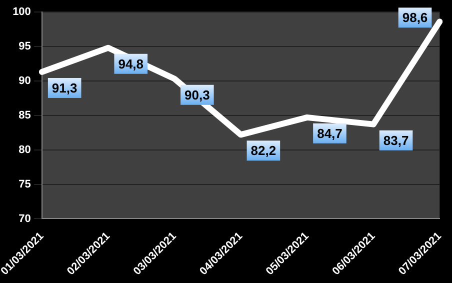 Image resolution: width=452 pixels, height=283 pixels. Describe the element at coordinates (24, 184) in the screenshot. I see `y-tick-label: 75` at that location.